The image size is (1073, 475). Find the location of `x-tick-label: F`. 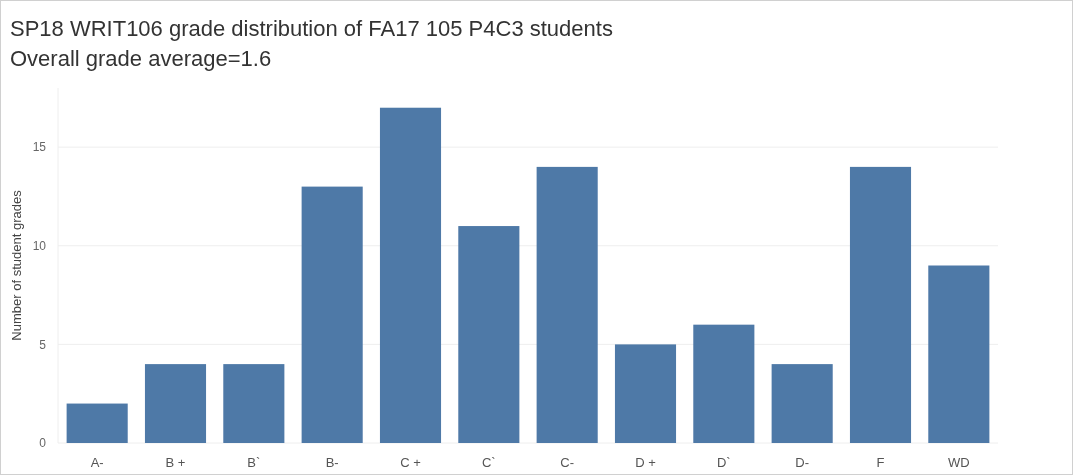

x-tick-label: F is located at coordinates (880, 462).